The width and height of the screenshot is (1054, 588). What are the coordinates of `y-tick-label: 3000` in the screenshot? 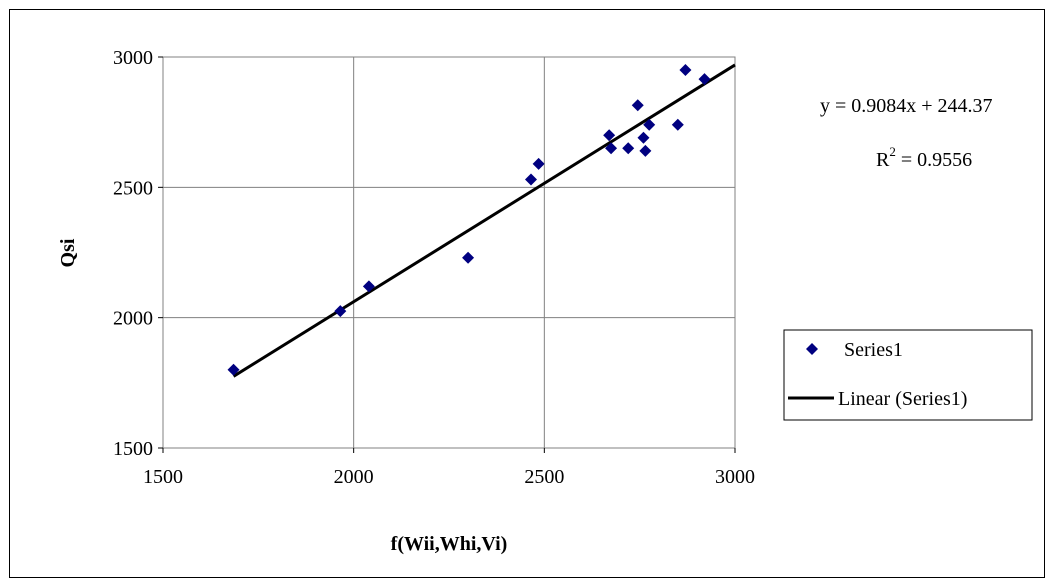 It's located at (133, 58).